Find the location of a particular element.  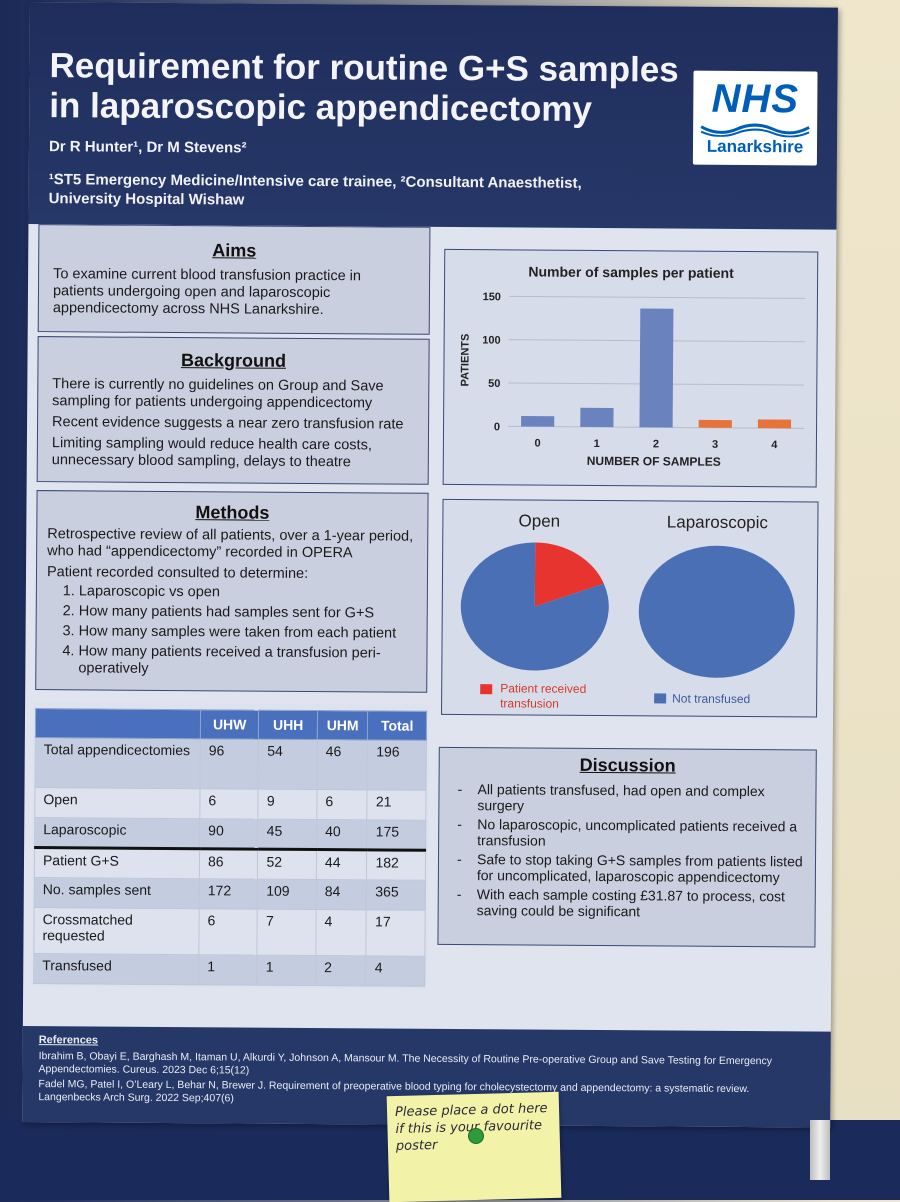

table-header-cell: UHH is located at coordinates (288, 725).